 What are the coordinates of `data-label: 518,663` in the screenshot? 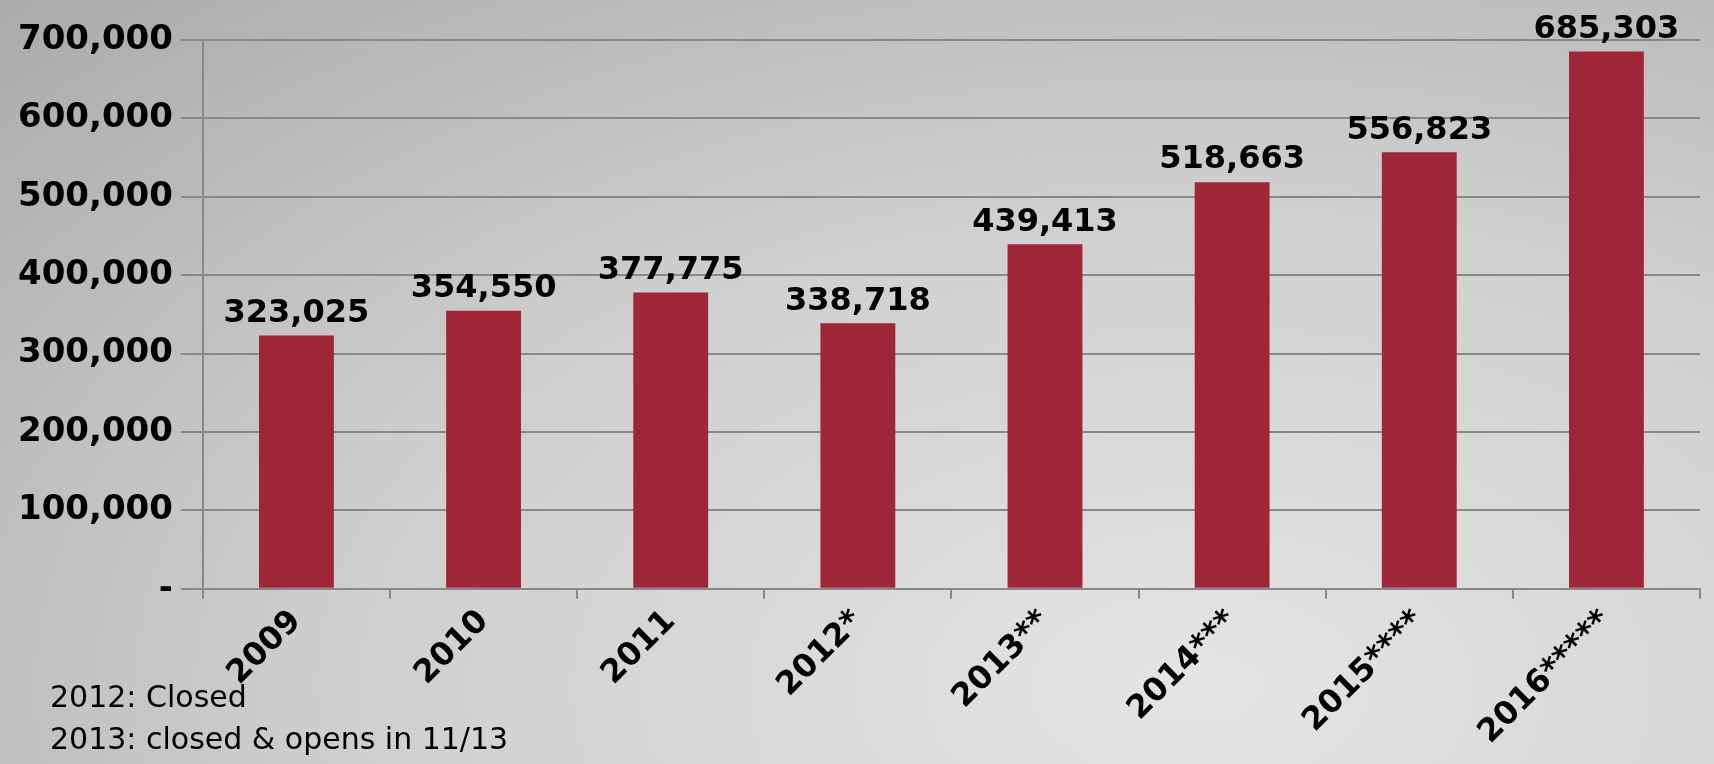 It's located at (1232, 157).